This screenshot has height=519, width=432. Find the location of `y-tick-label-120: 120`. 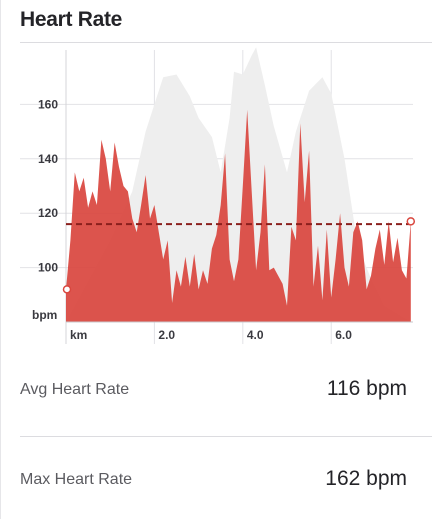

y-tick-label-120: 120 is located at coordinates (48, 213).